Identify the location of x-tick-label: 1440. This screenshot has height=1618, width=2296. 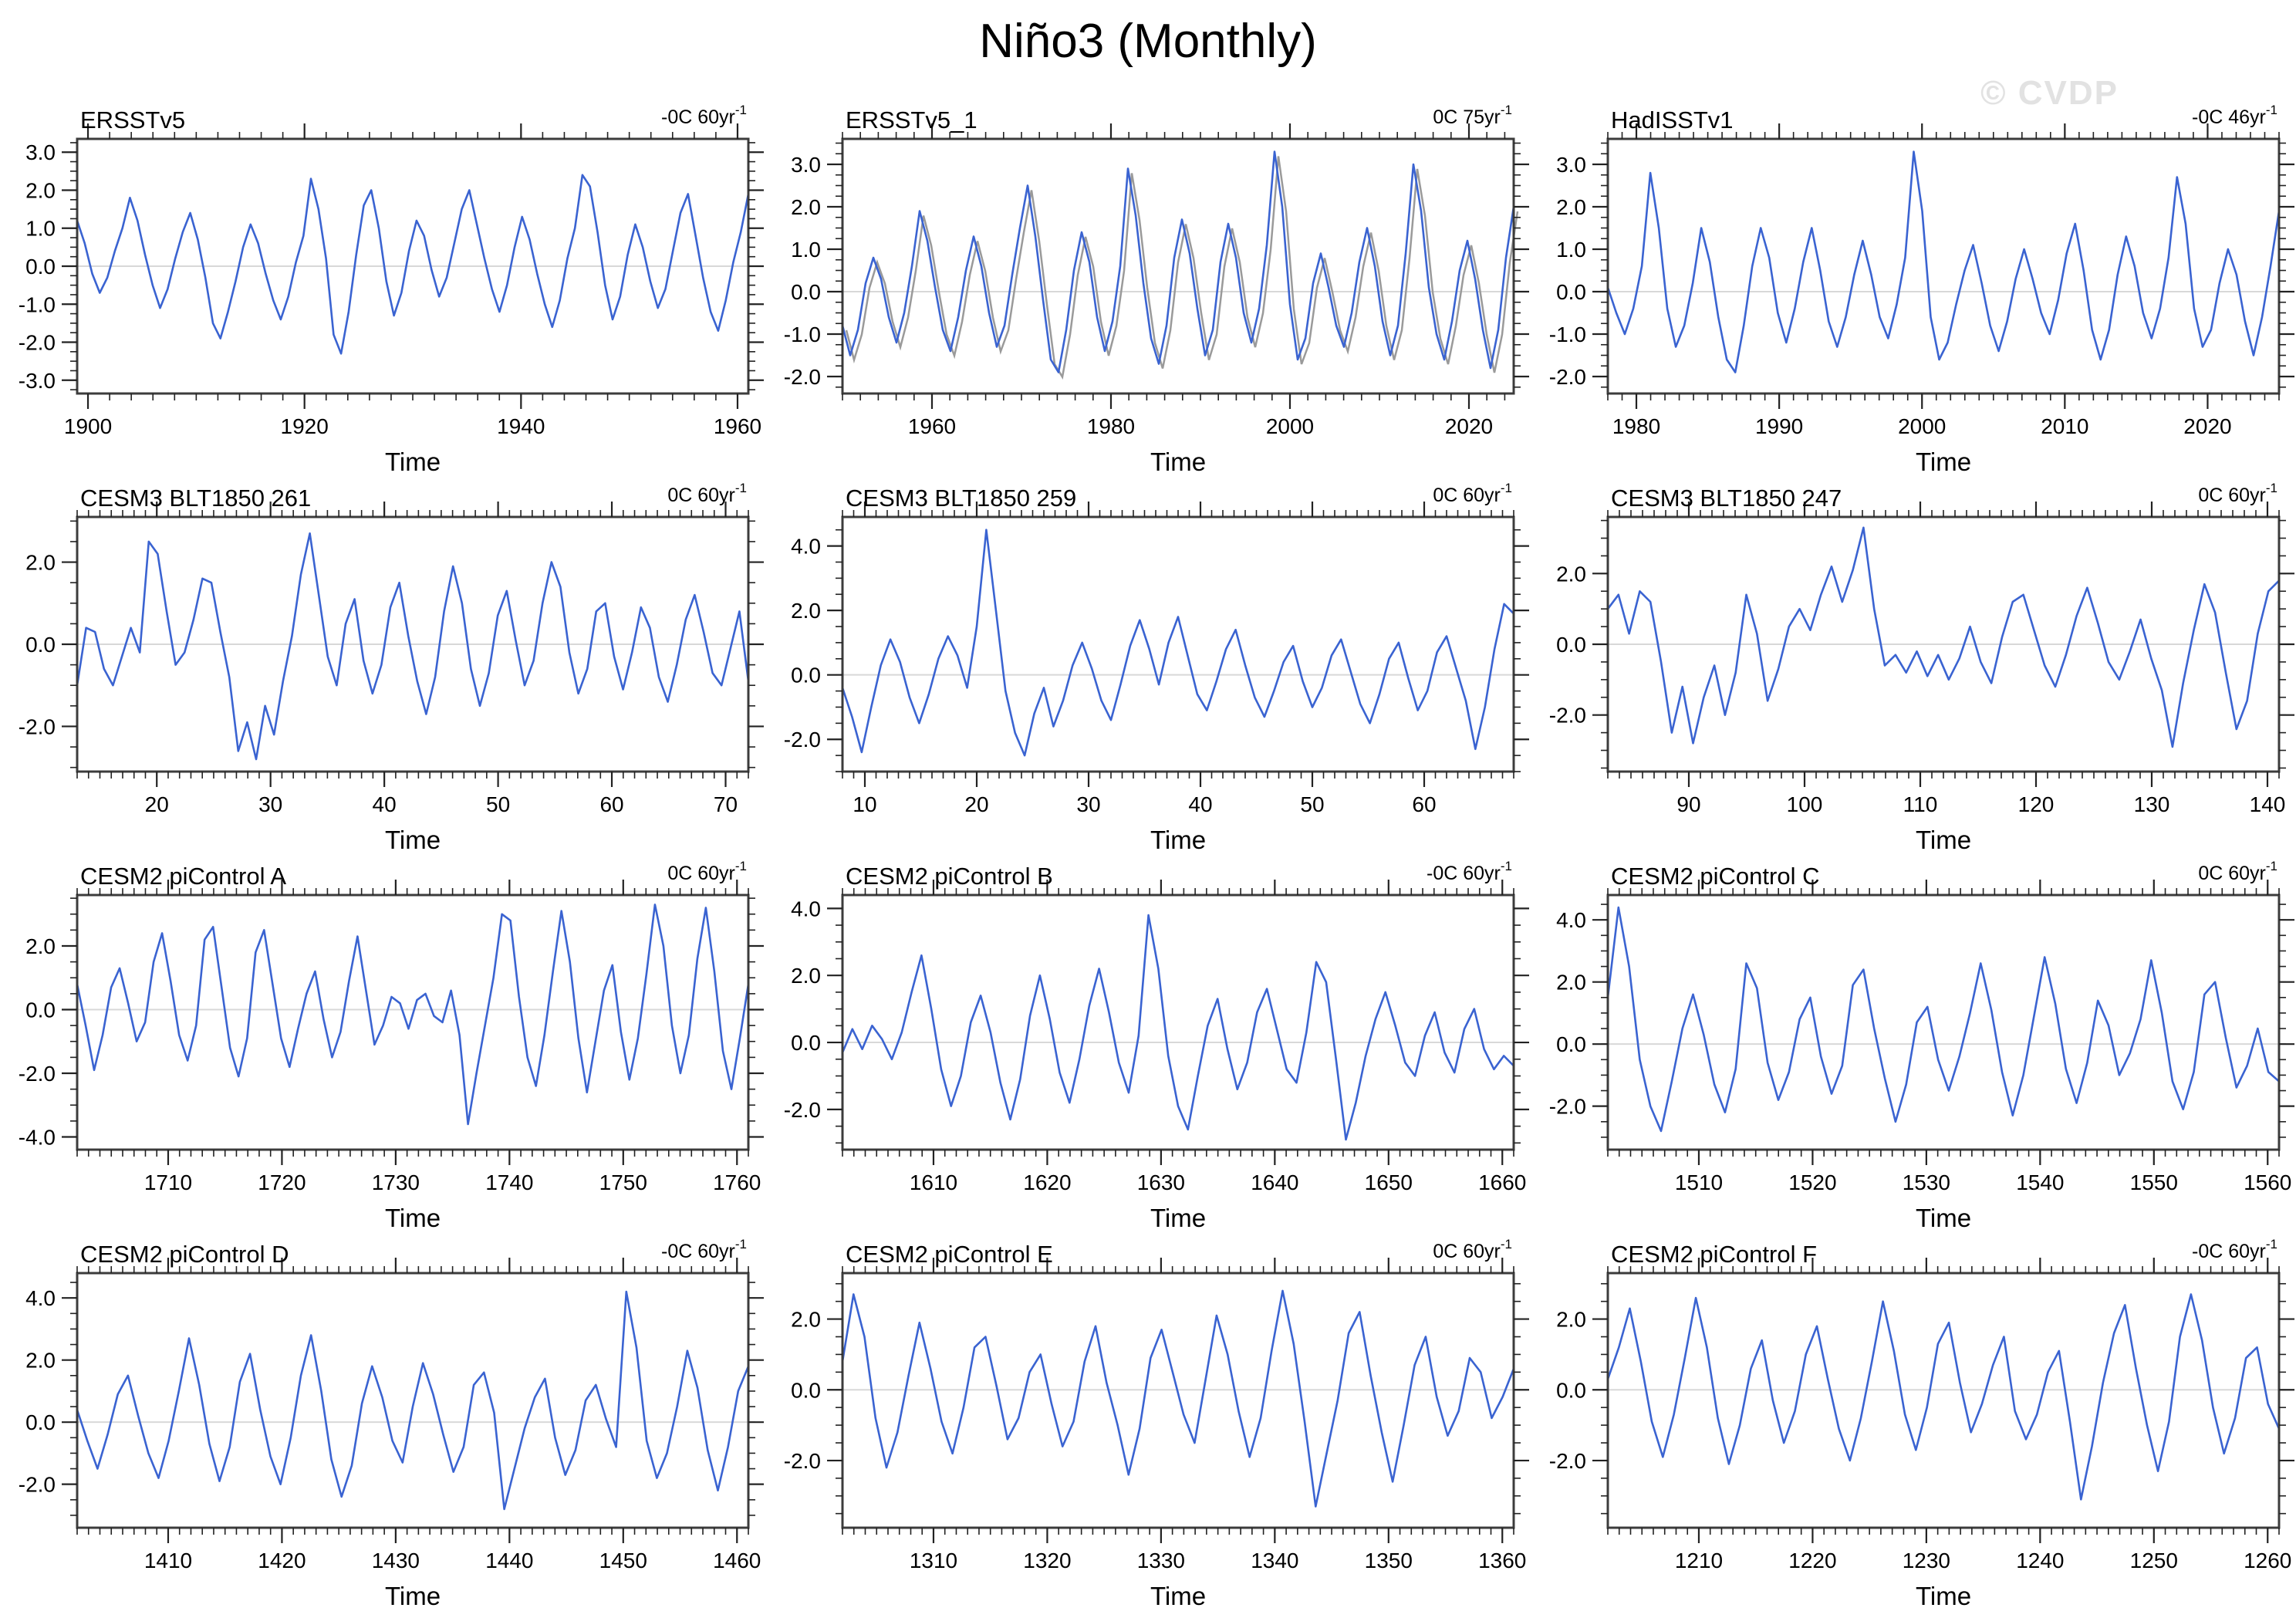
(509, 1561).